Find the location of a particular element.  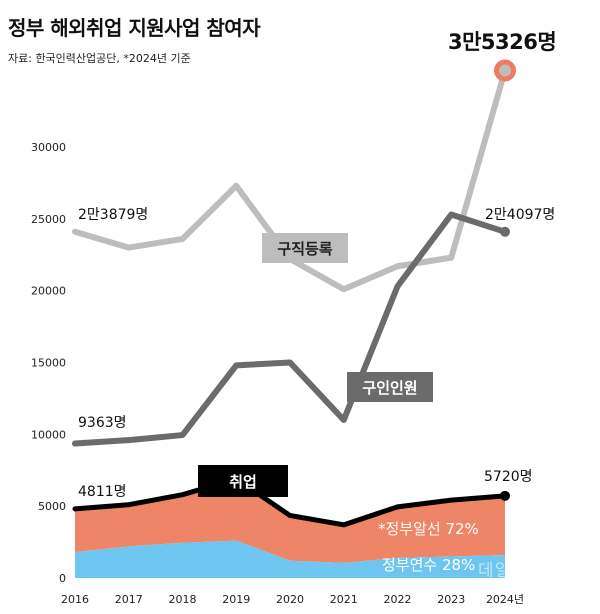

label-openings: 구인인원 is located at coordinates (389, 388).